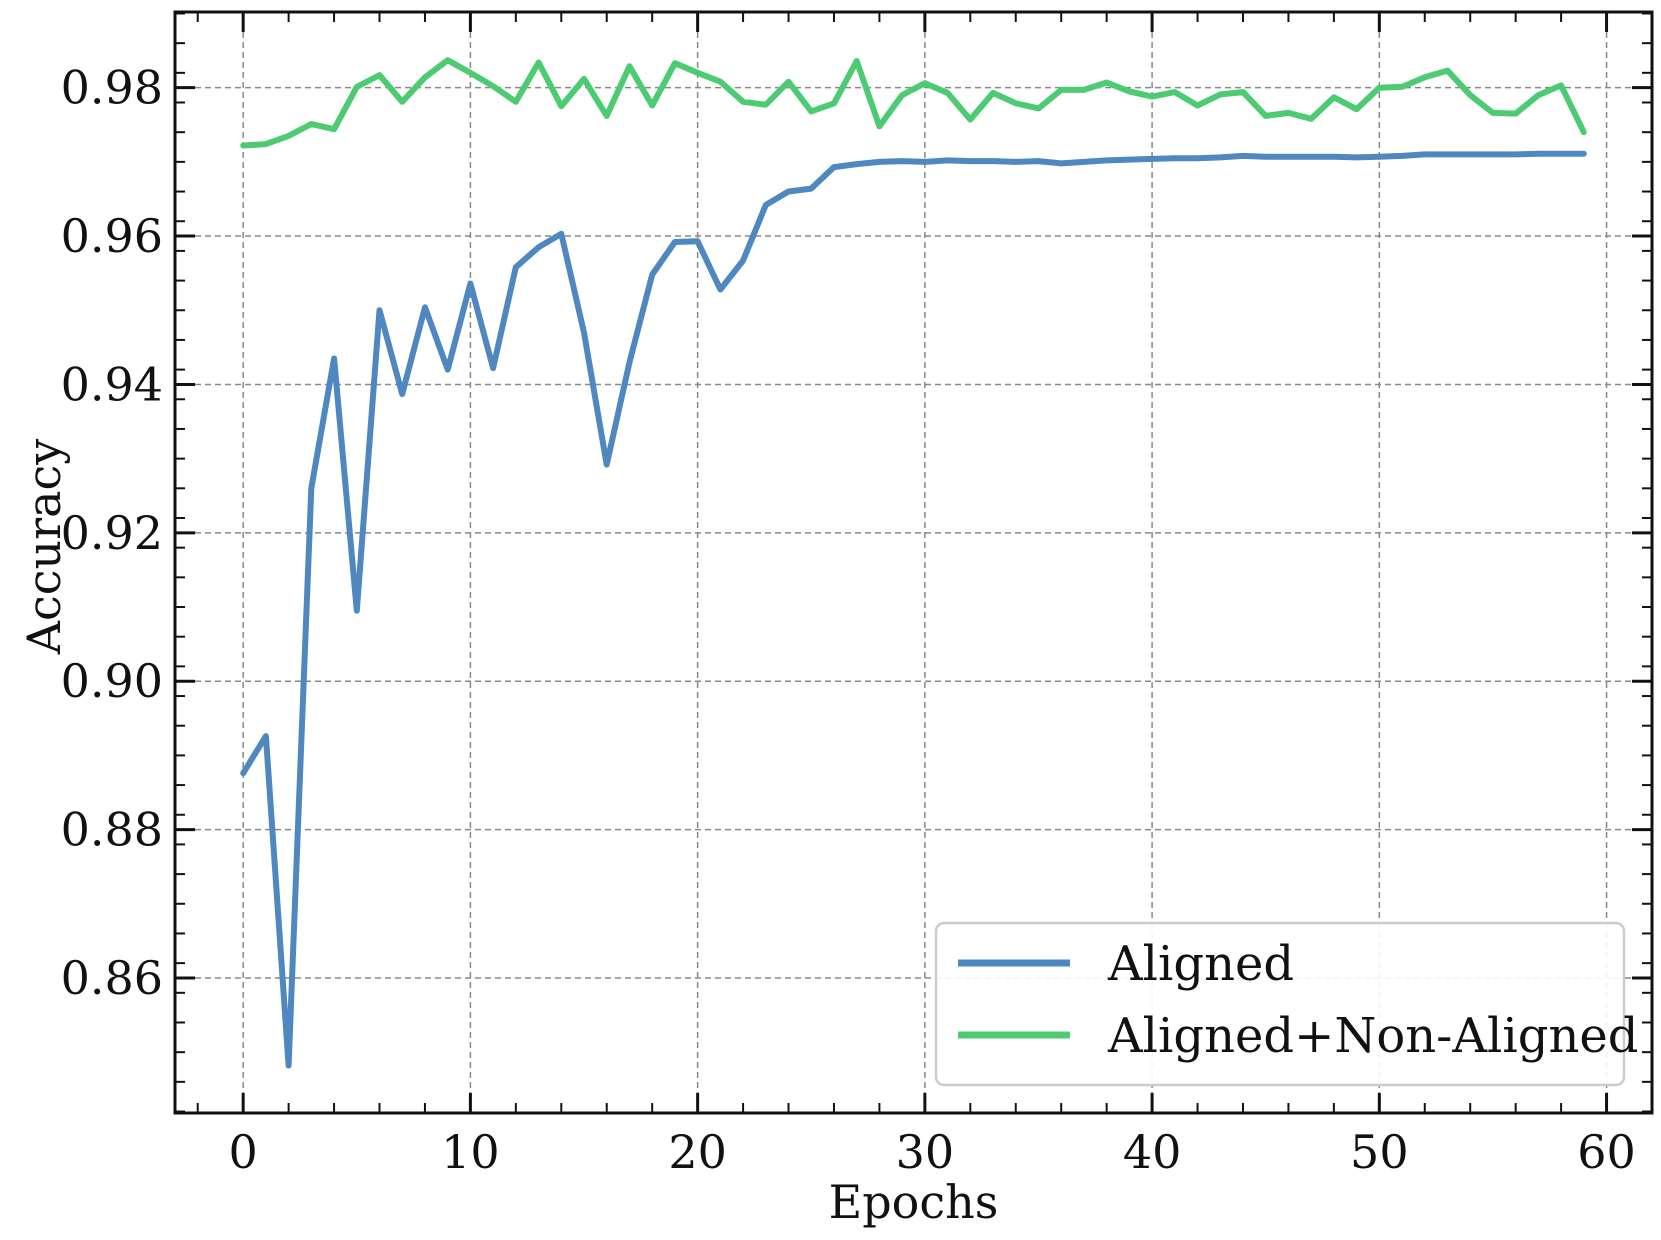 Image resolution: width=1661 pixels, height=1240 pixels. What do you see at coordinates (112, 236) in the screenshot?
I see `y-tick-label: 0.96` at bounding box center [112, 236].